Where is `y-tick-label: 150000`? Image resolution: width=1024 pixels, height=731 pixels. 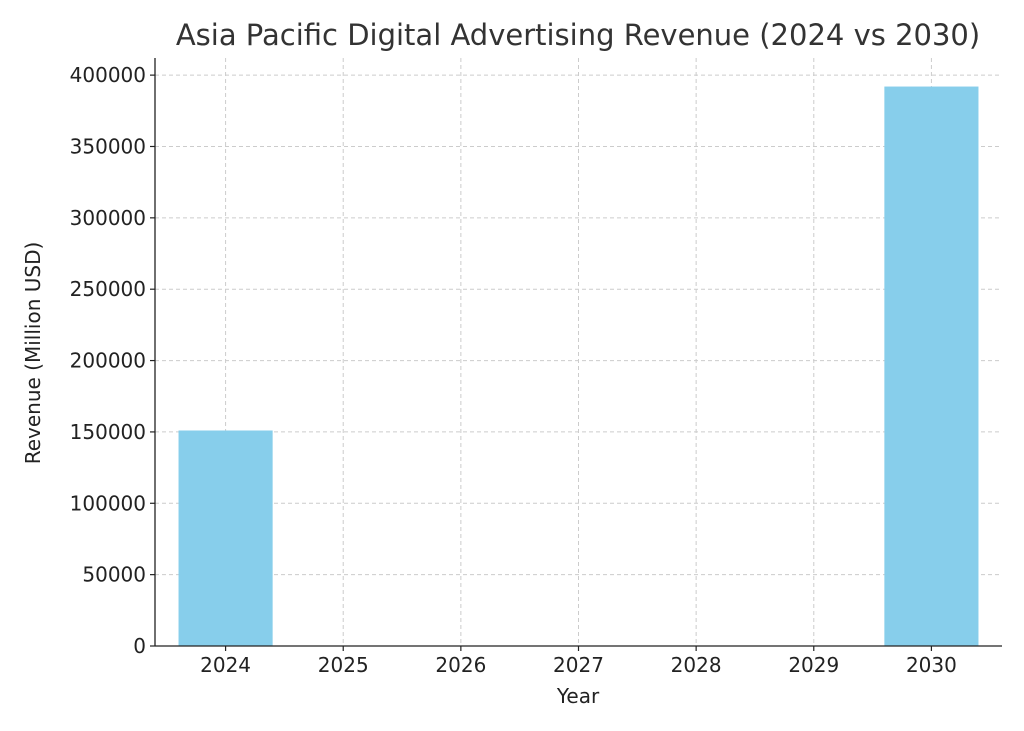
y-tick-label: 150000 is located at coordinates (108, 432).